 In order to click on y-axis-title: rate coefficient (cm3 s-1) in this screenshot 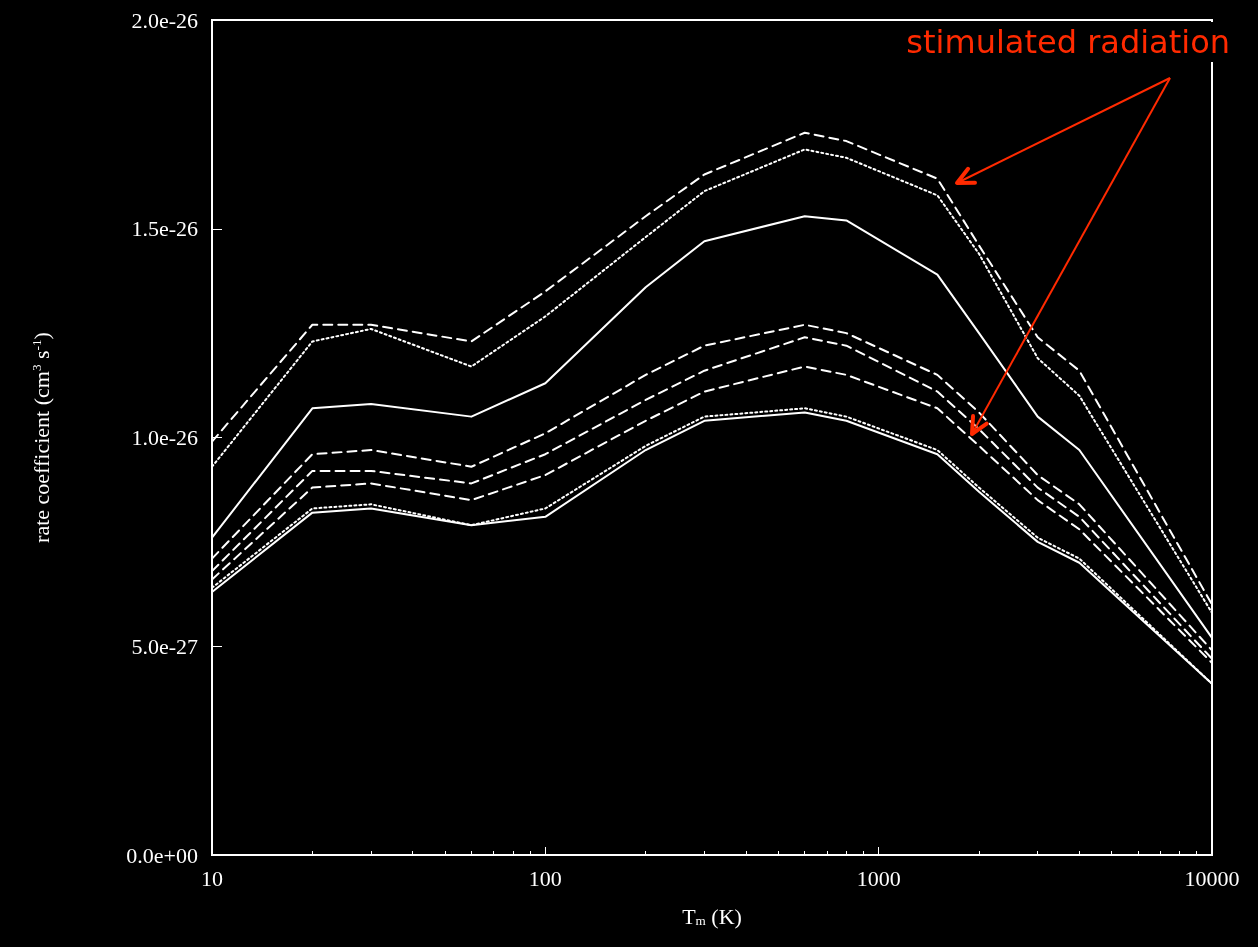, I will do `click(41, 437)`.